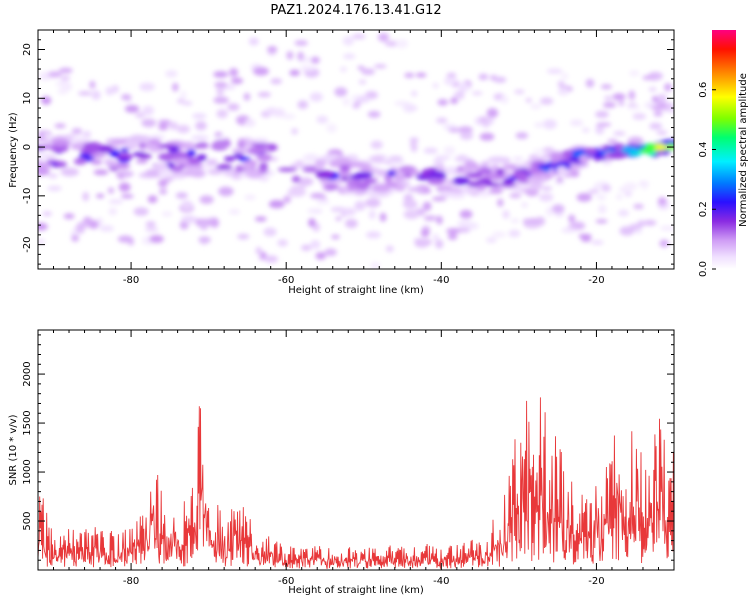 This screenshot has height=600, width=750. Describe the element at coordinates (27, 471) in the screenshot. I see `y-tick-label: 1000` at that location.